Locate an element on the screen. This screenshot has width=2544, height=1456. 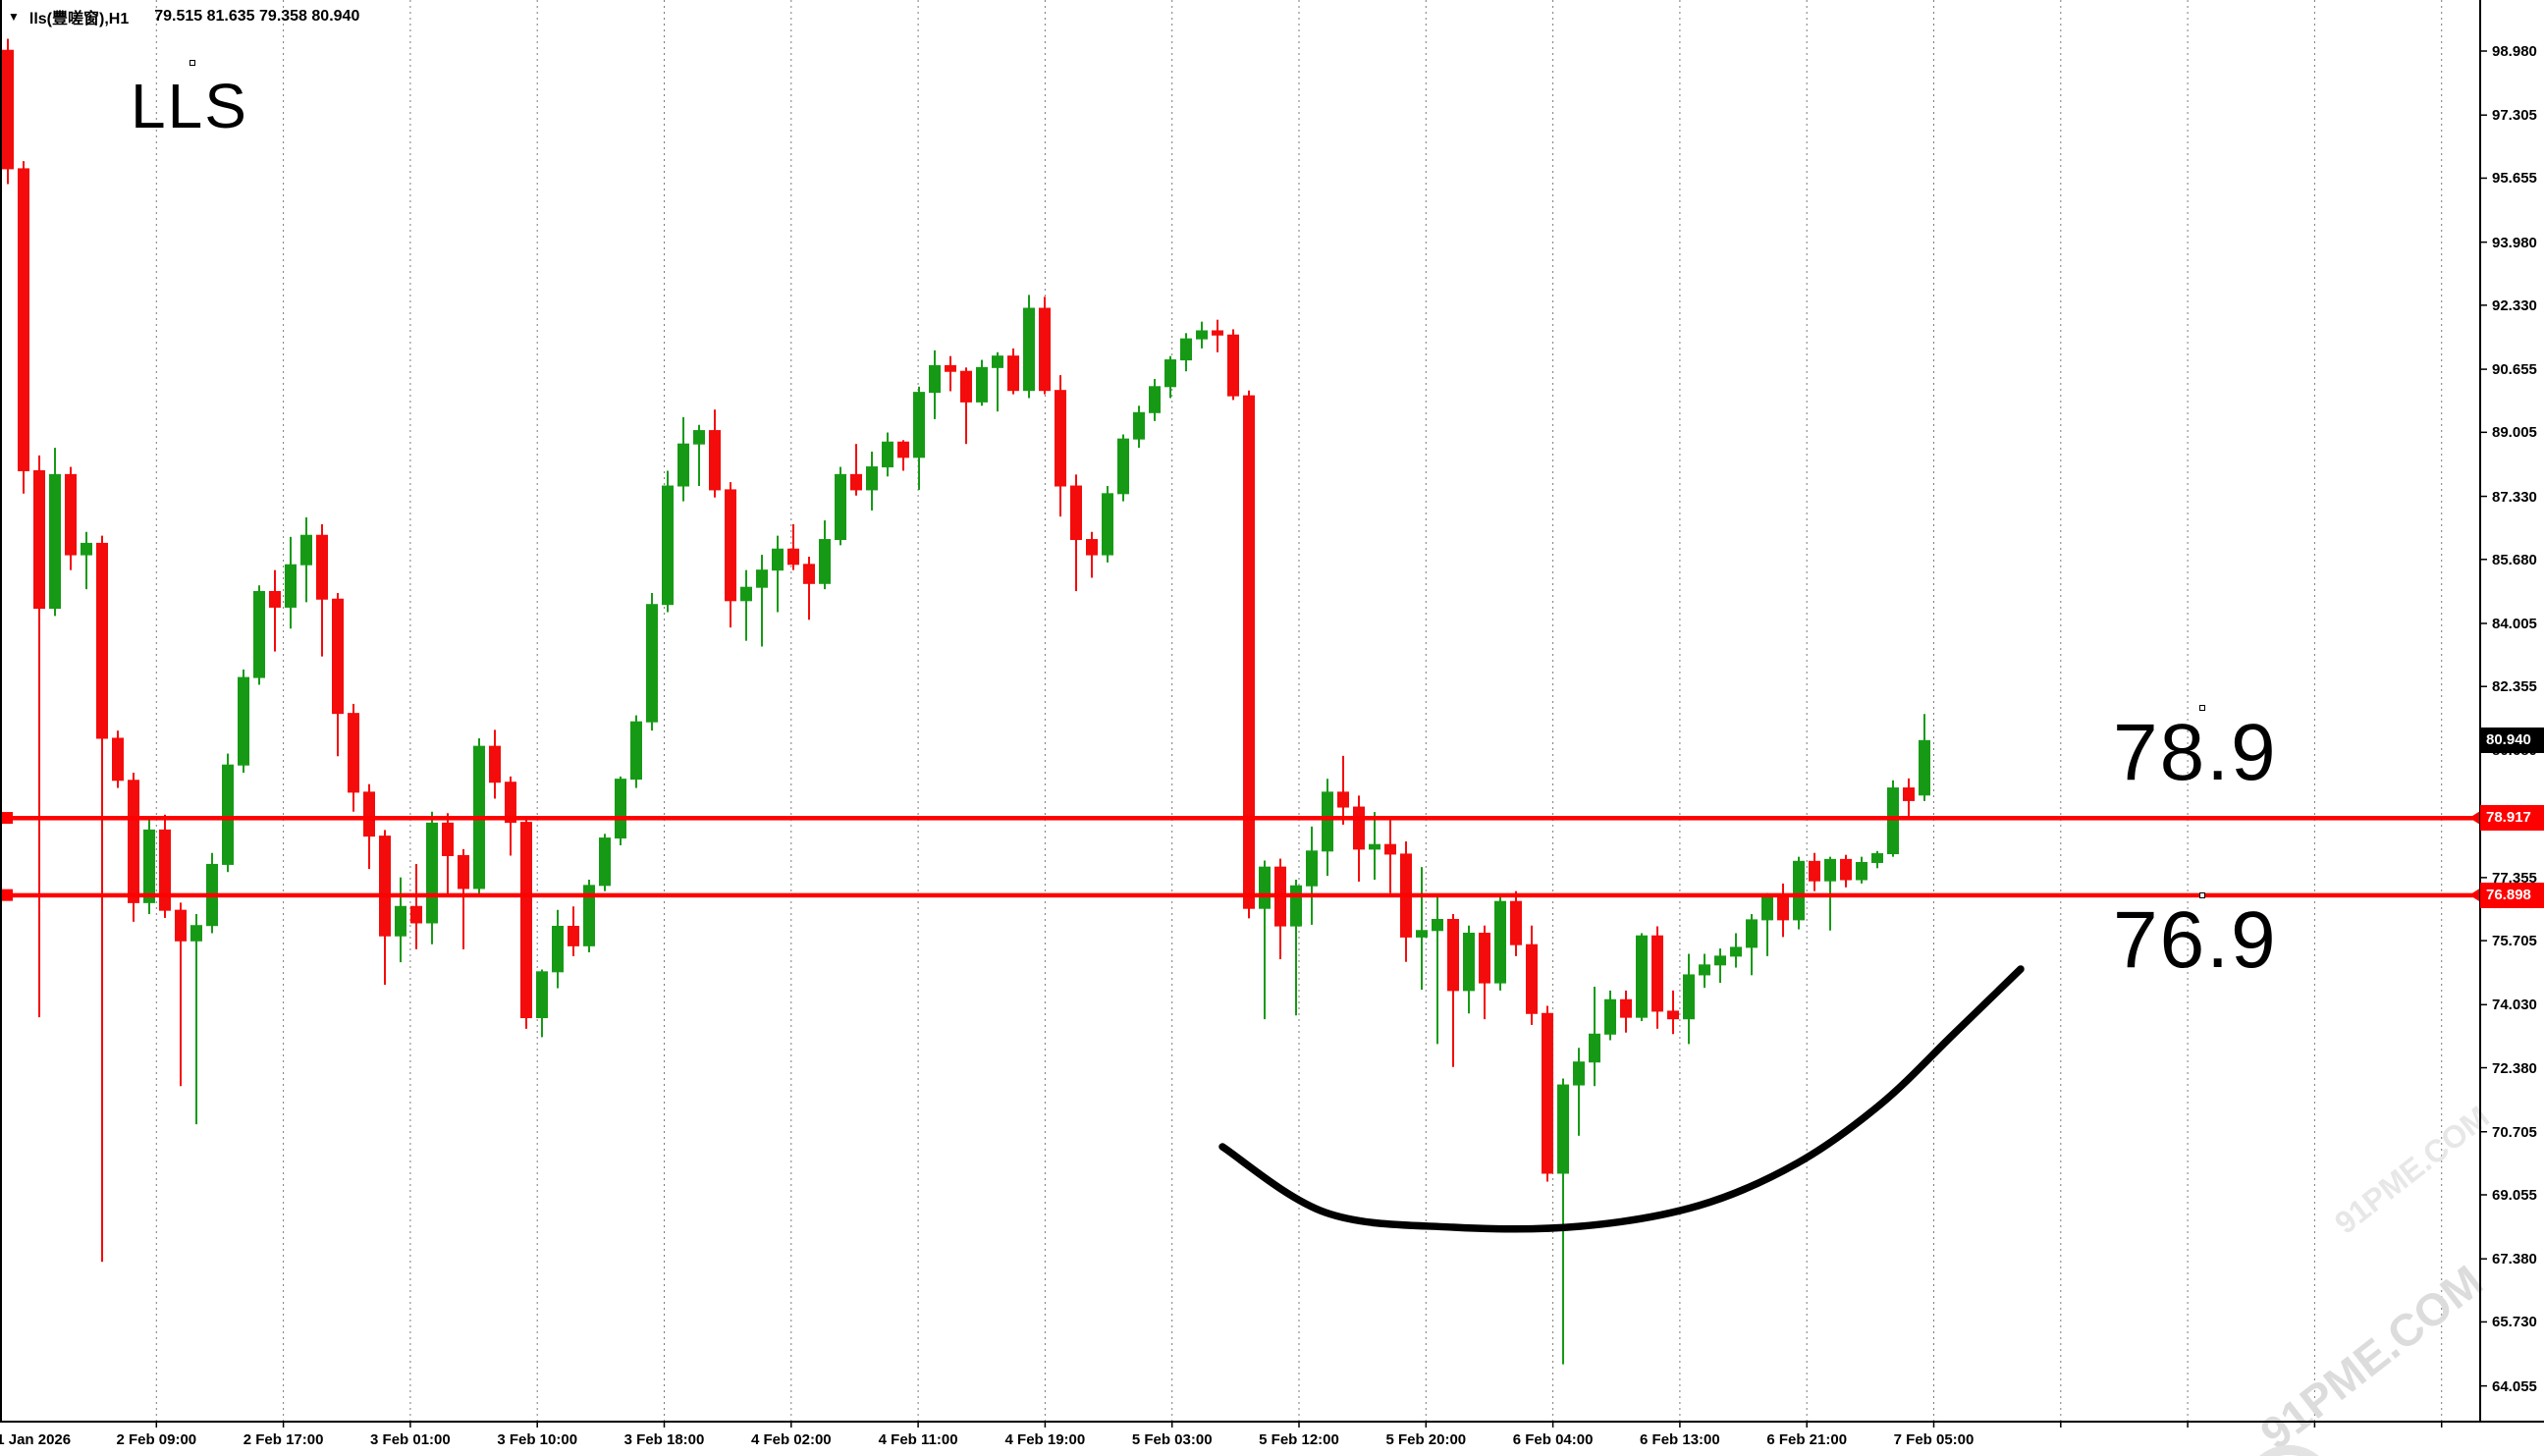
lls-text-object: LLS is located at coordinates (190, 106).